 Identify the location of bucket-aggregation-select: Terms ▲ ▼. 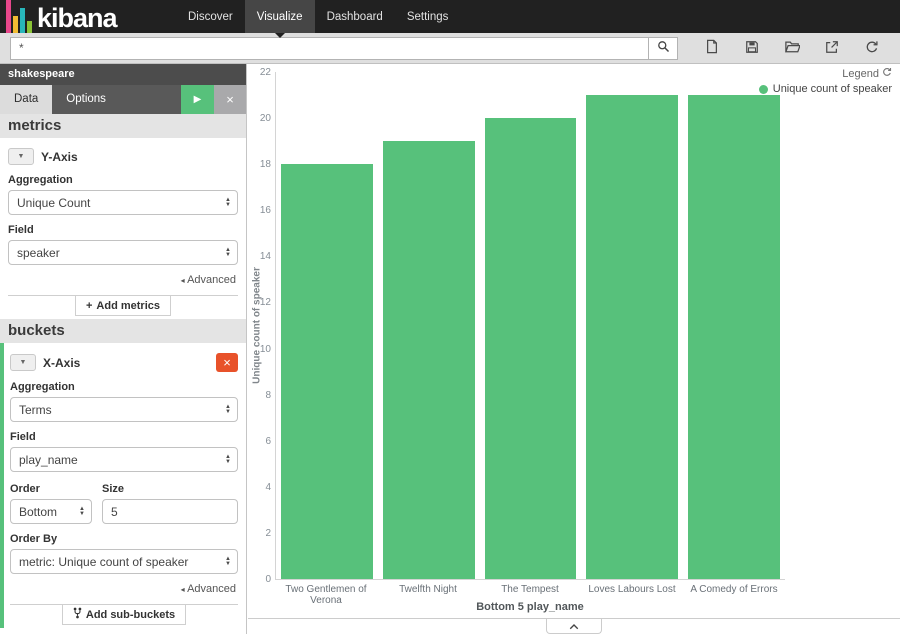
(124, 409).